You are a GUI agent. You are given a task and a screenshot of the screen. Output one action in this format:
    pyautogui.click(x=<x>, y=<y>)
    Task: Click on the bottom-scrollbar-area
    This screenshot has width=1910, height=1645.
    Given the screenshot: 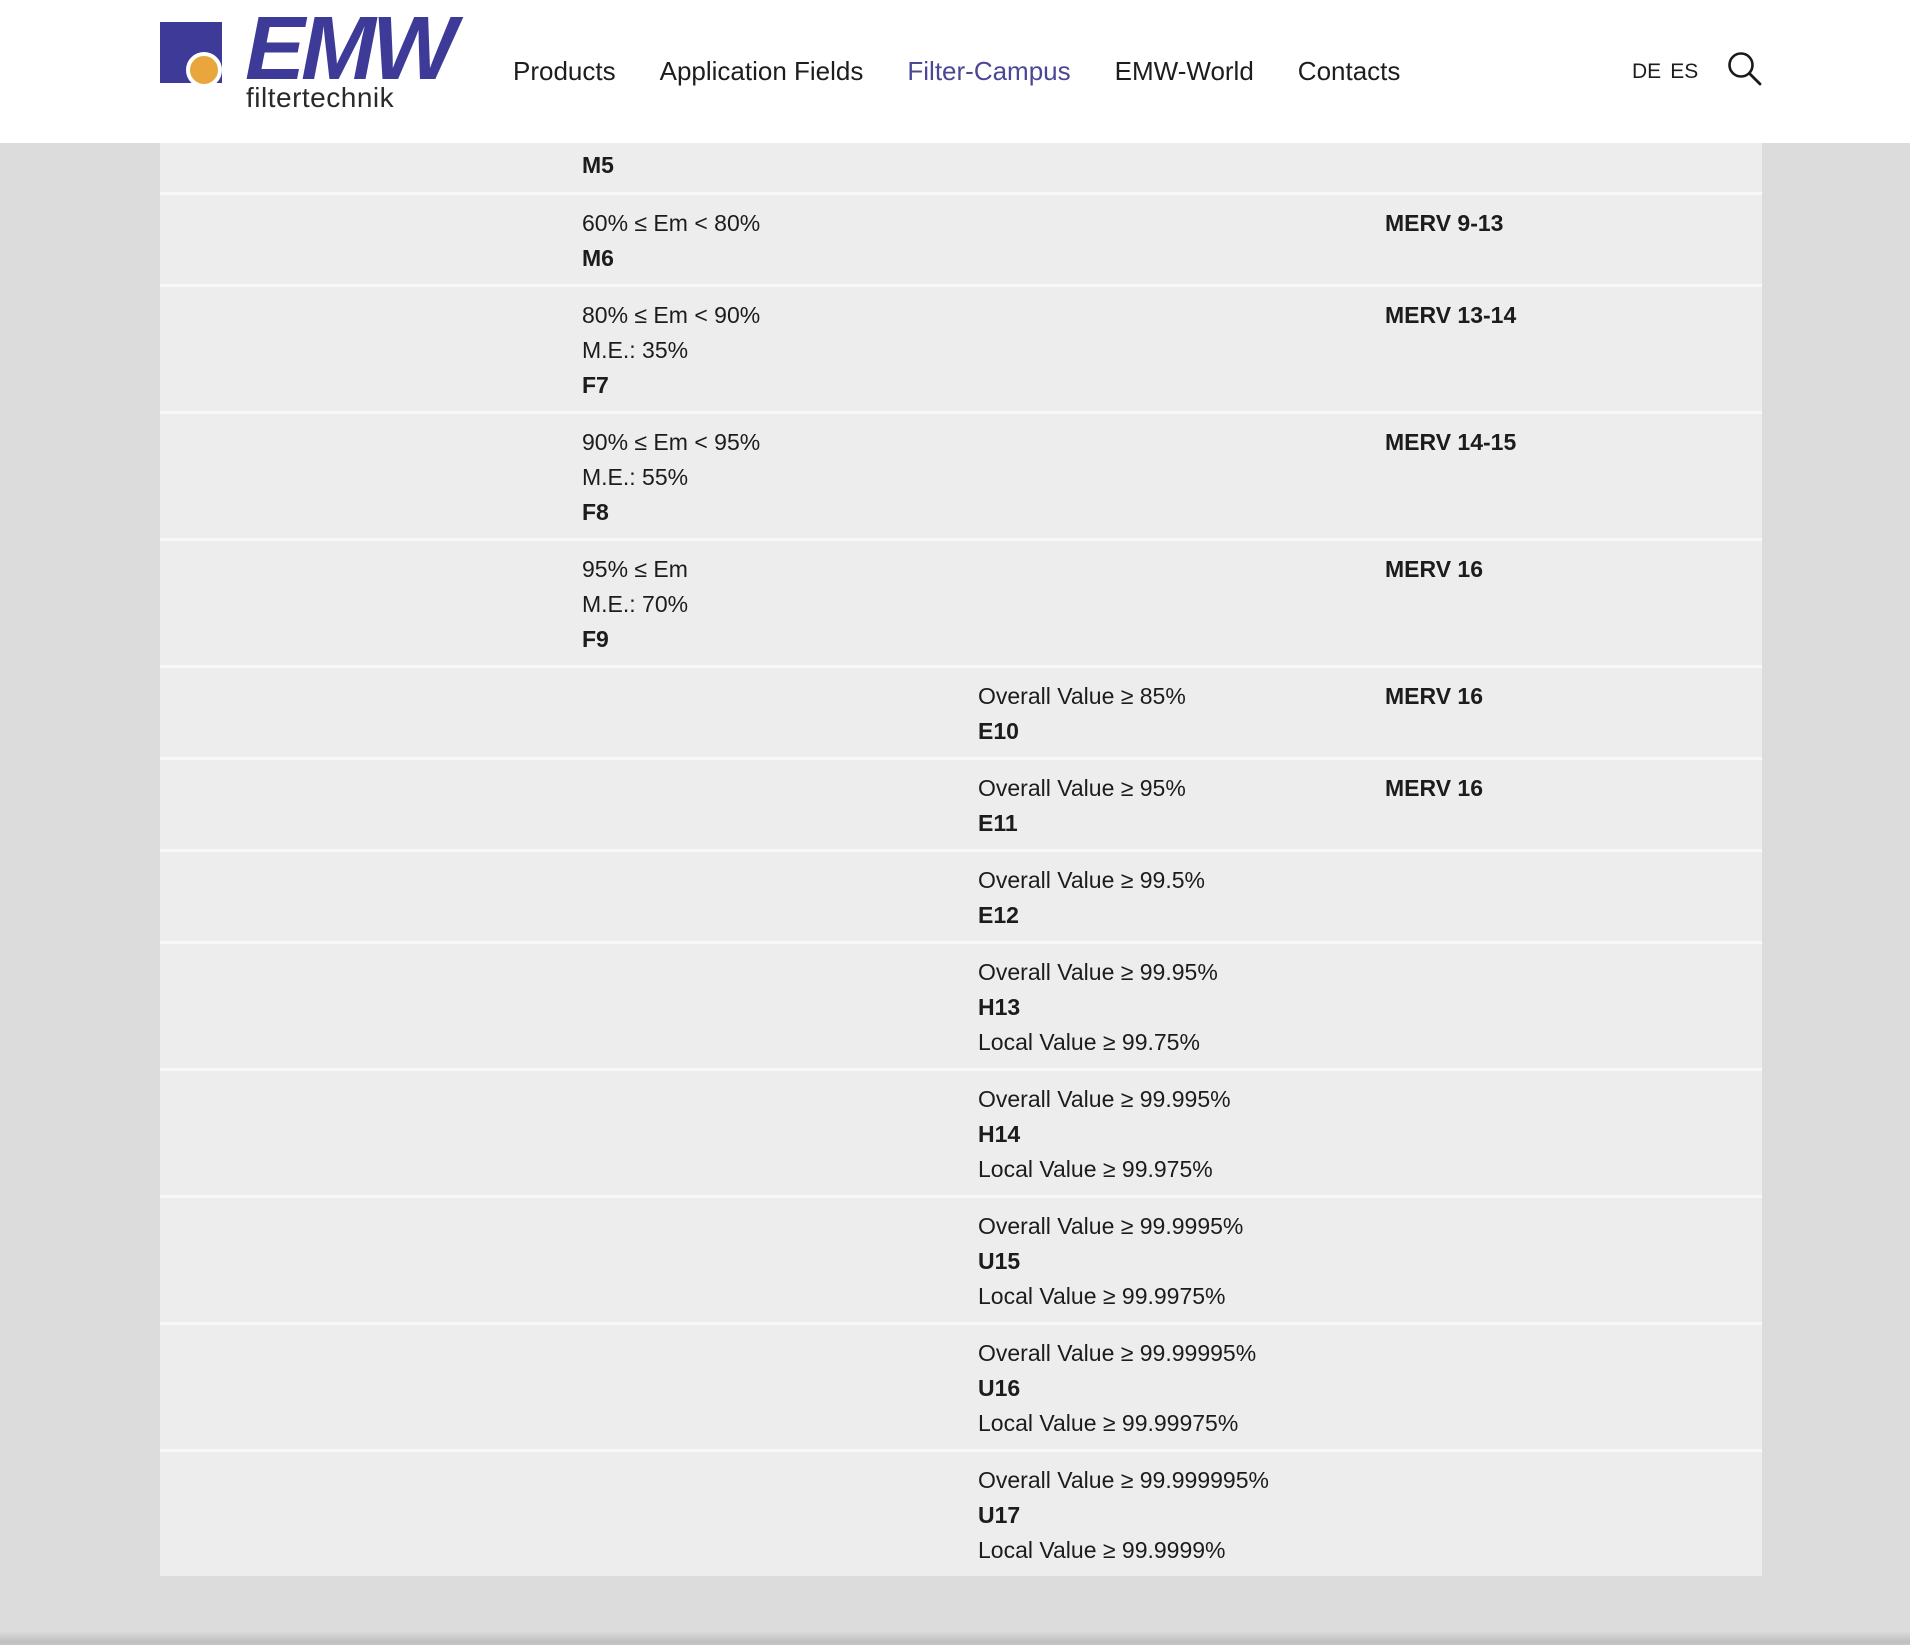 What is the action you would take?
    pyautogui.click(x=955, y=1638)
    